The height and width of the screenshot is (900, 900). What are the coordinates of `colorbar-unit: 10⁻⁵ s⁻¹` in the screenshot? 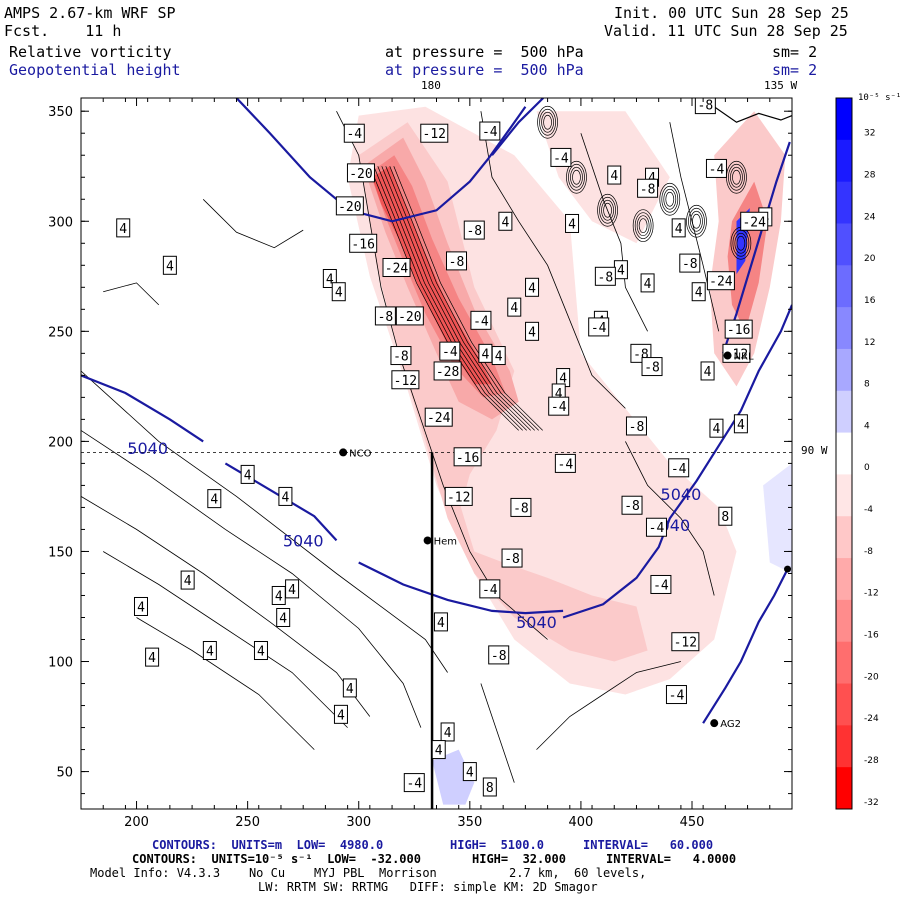 It's located at (879, 98).